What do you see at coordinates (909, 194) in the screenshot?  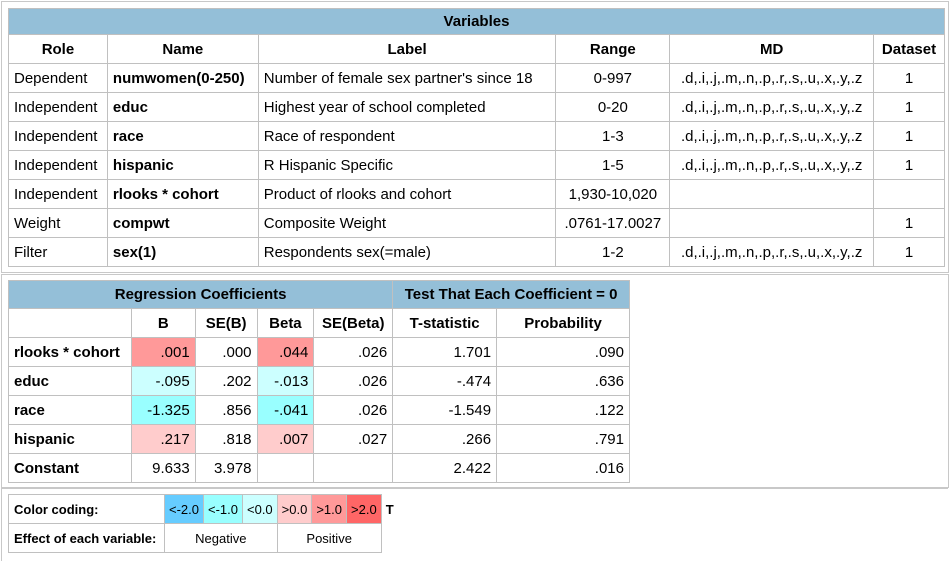 I see `dataset-cell` at bounding box center [909, 194].